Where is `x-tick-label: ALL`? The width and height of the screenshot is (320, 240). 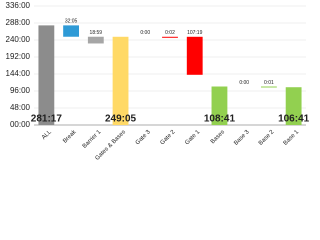
x-tick-label: ALL is located at coordinates (47, 135).